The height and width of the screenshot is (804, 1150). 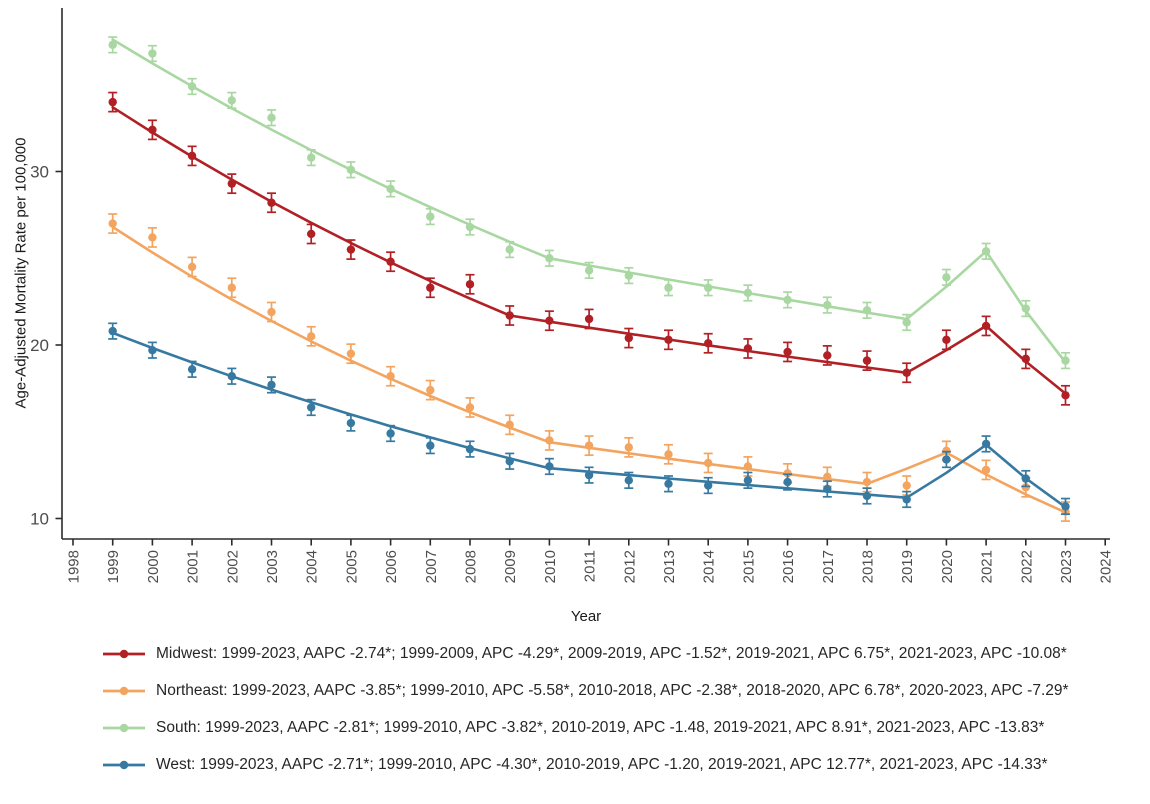 What do you see at coordinates (312, 566) in the screenshot?
I see `x-tick-label: 2004` at bounding box center [312, 566].